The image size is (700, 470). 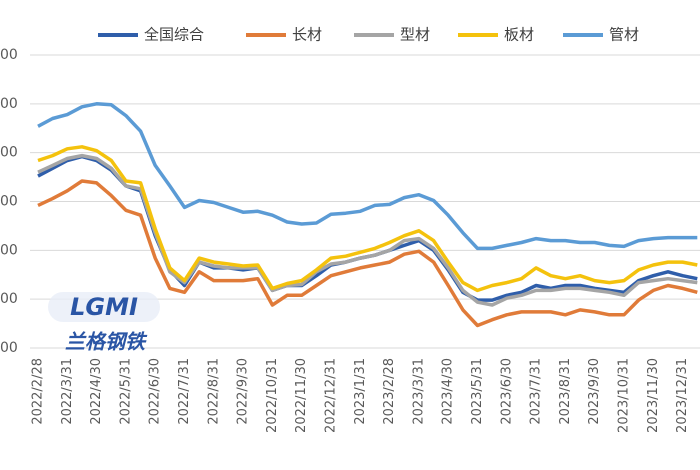 I want to click on legend-label: 全国综合, so click(x=174, y=35).